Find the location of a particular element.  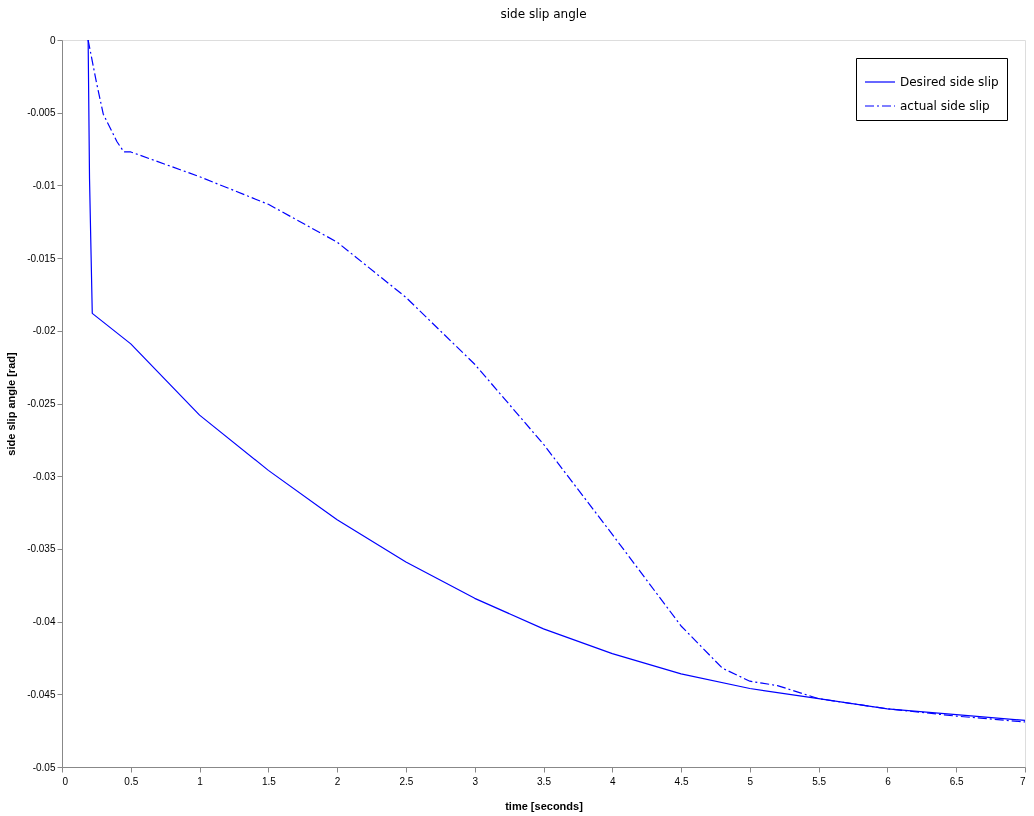

x-tick-label: 6.5 is located at coordinates (957, 781).